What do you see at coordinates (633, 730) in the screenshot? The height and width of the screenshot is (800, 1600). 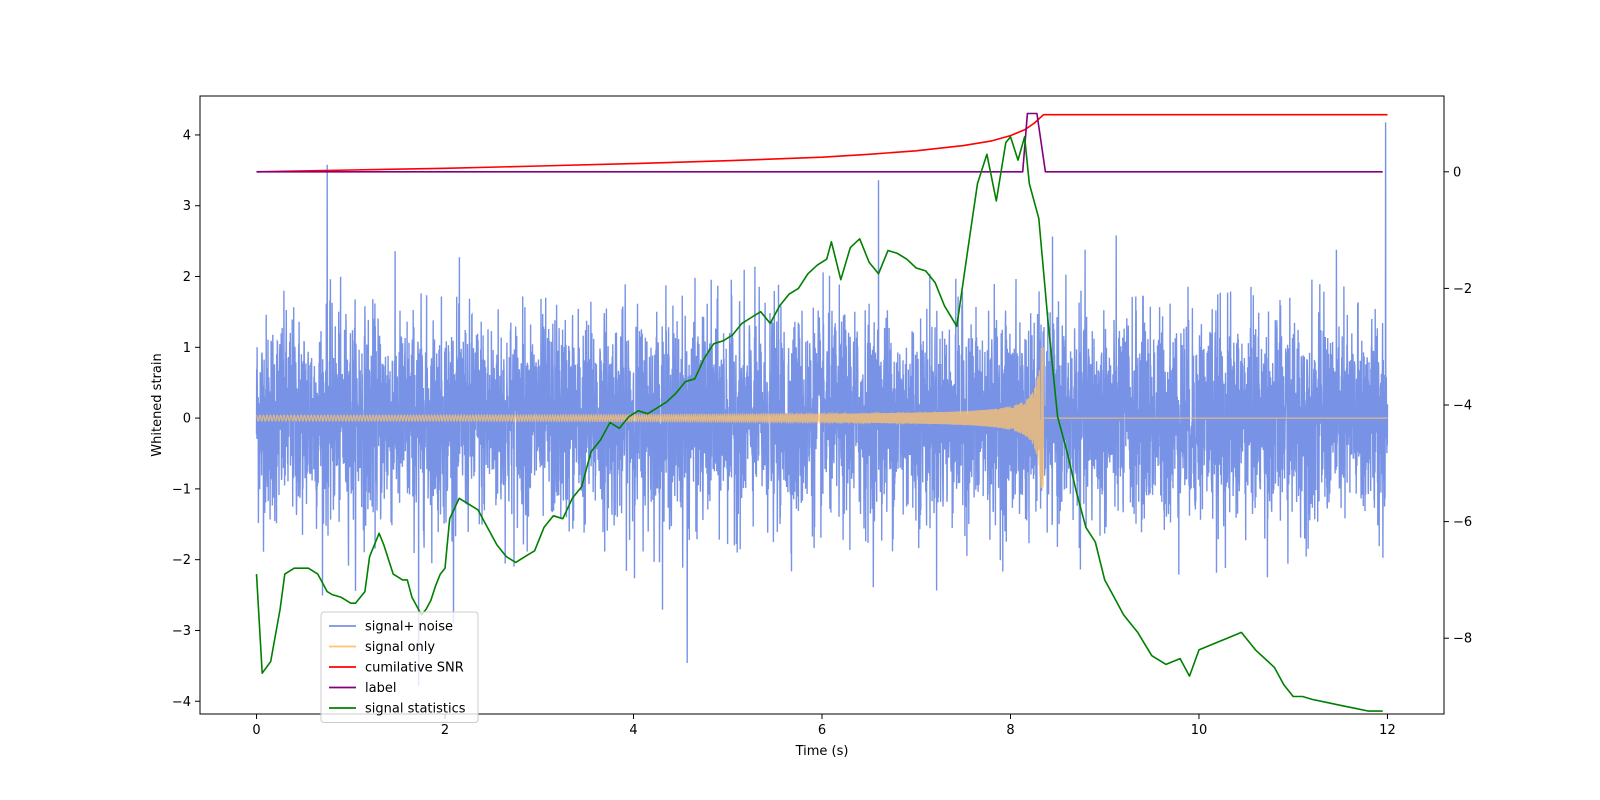 I see `x-tick-label: 4` at bounding box center [633, 730].